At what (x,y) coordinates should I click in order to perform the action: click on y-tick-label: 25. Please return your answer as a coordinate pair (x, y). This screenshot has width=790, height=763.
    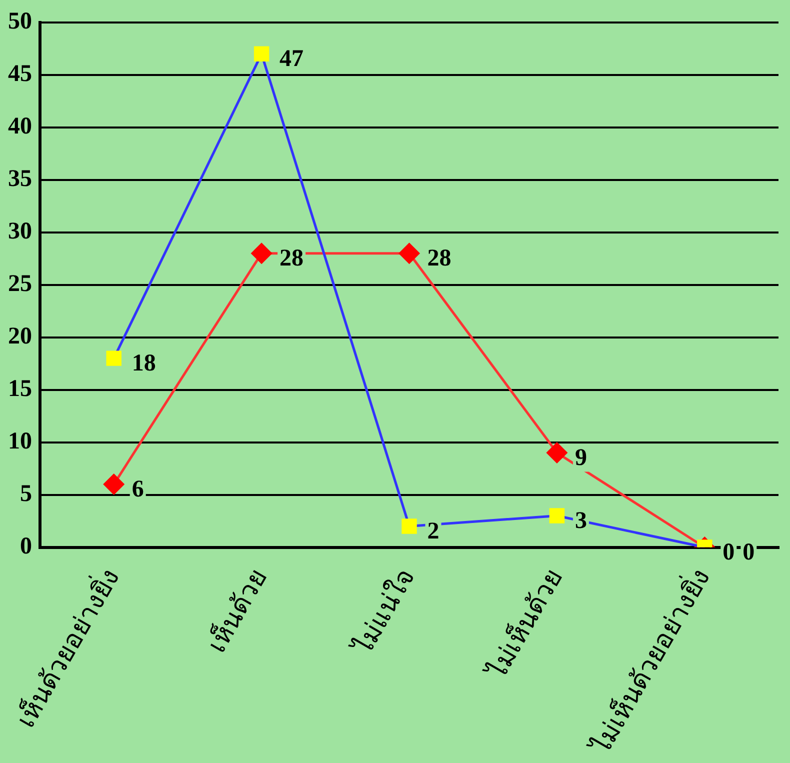
    Looking at the image, I should click on (20, 284).